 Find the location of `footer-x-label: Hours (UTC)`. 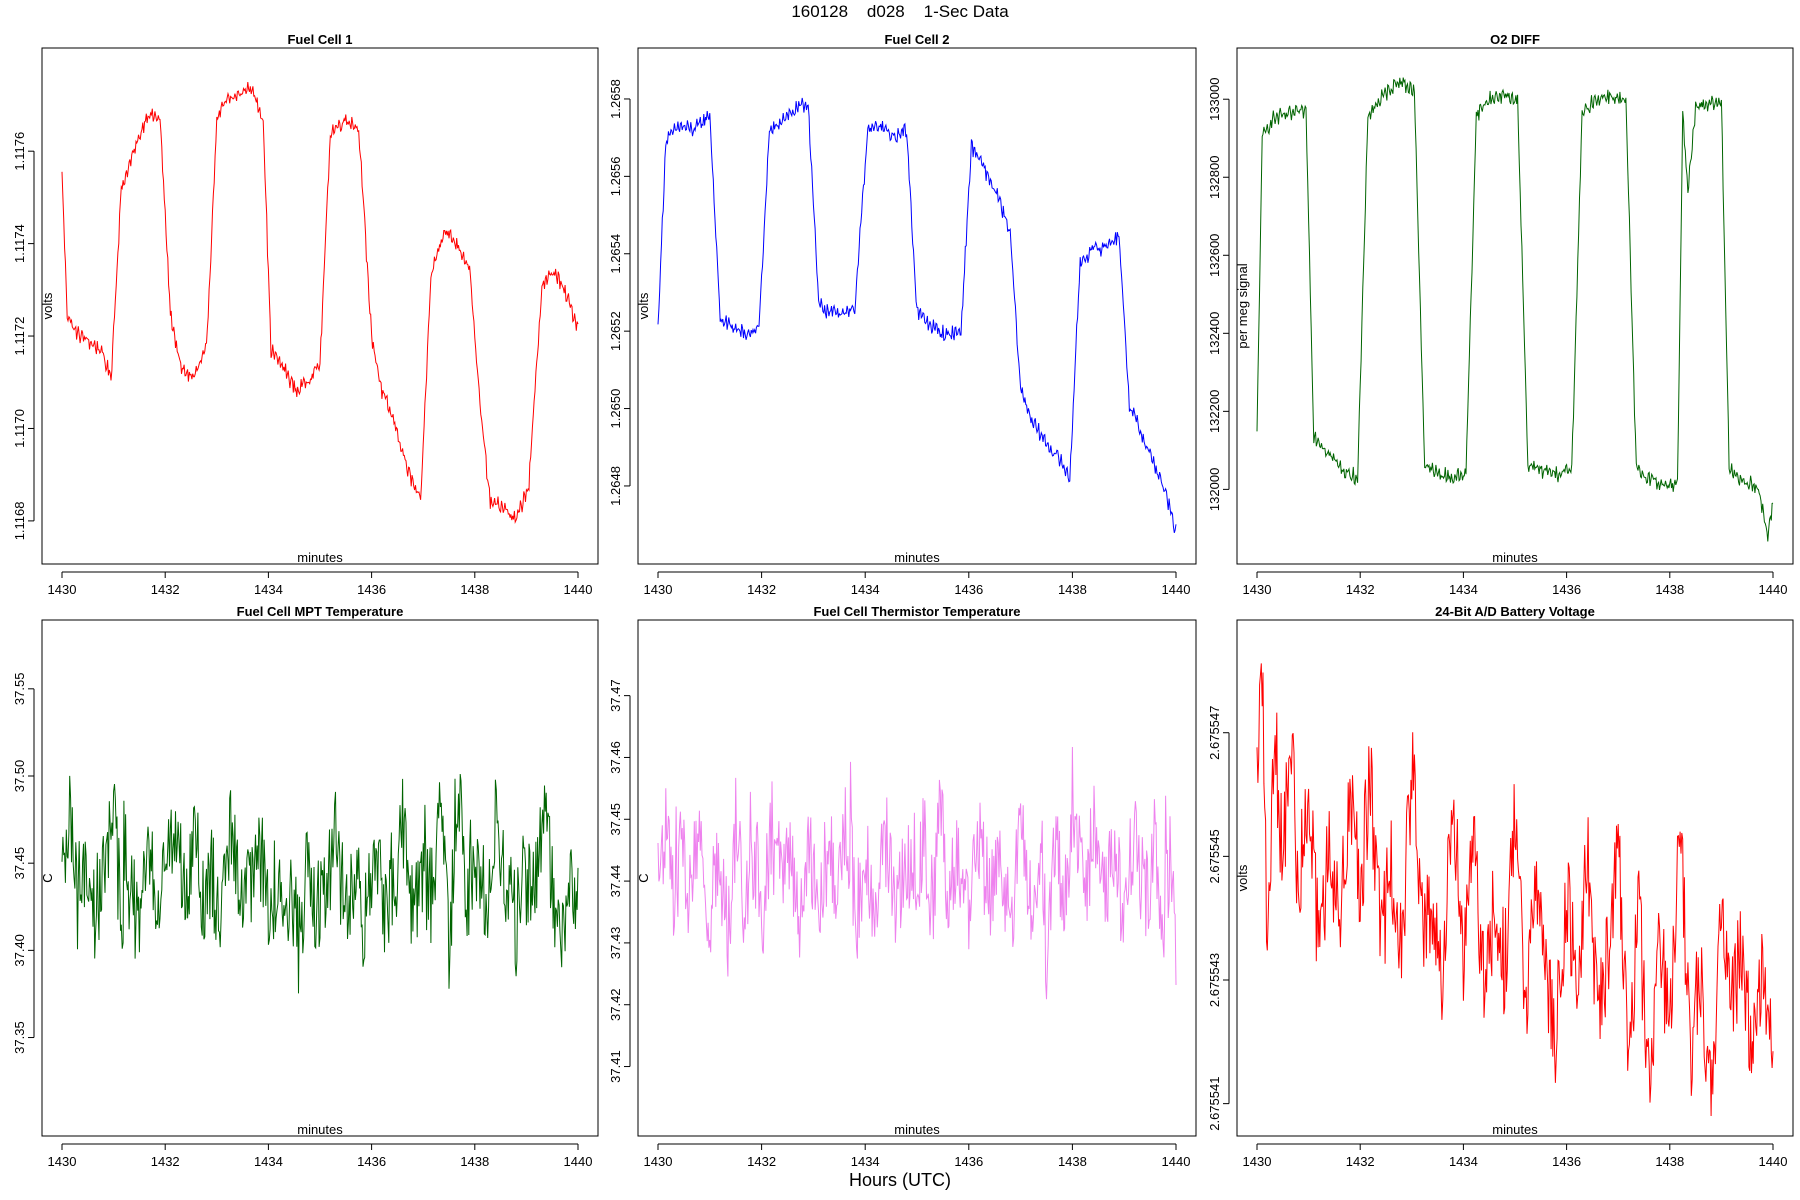

footer-x-label: Hours (UTC) is located at coordinates (900, 1180).